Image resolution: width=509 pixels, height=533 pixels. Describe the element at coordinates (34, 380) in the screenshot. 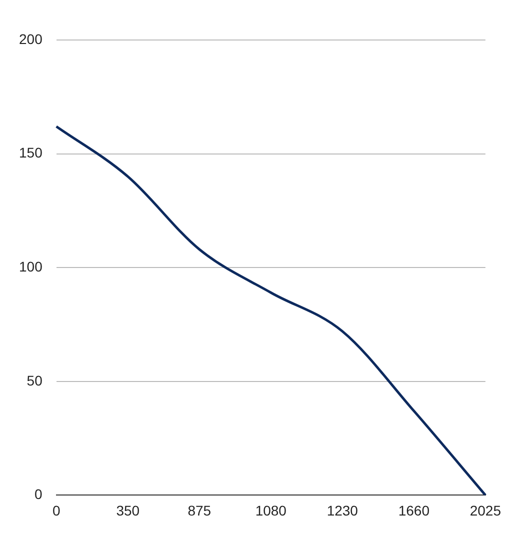

I see `y-tick-label: 50` at that location.